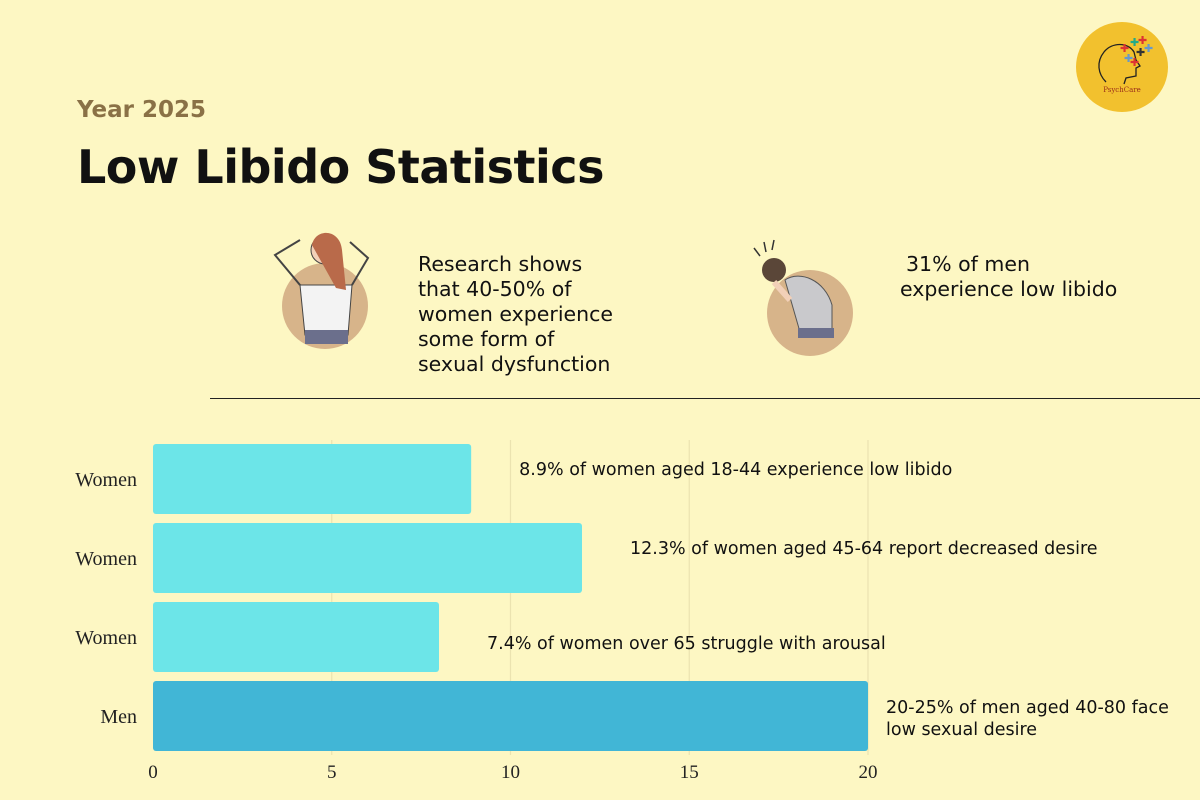 This screenshot has height=800, width=1200. I want to click on logo-text: PsychCare, so click(1122, 90).